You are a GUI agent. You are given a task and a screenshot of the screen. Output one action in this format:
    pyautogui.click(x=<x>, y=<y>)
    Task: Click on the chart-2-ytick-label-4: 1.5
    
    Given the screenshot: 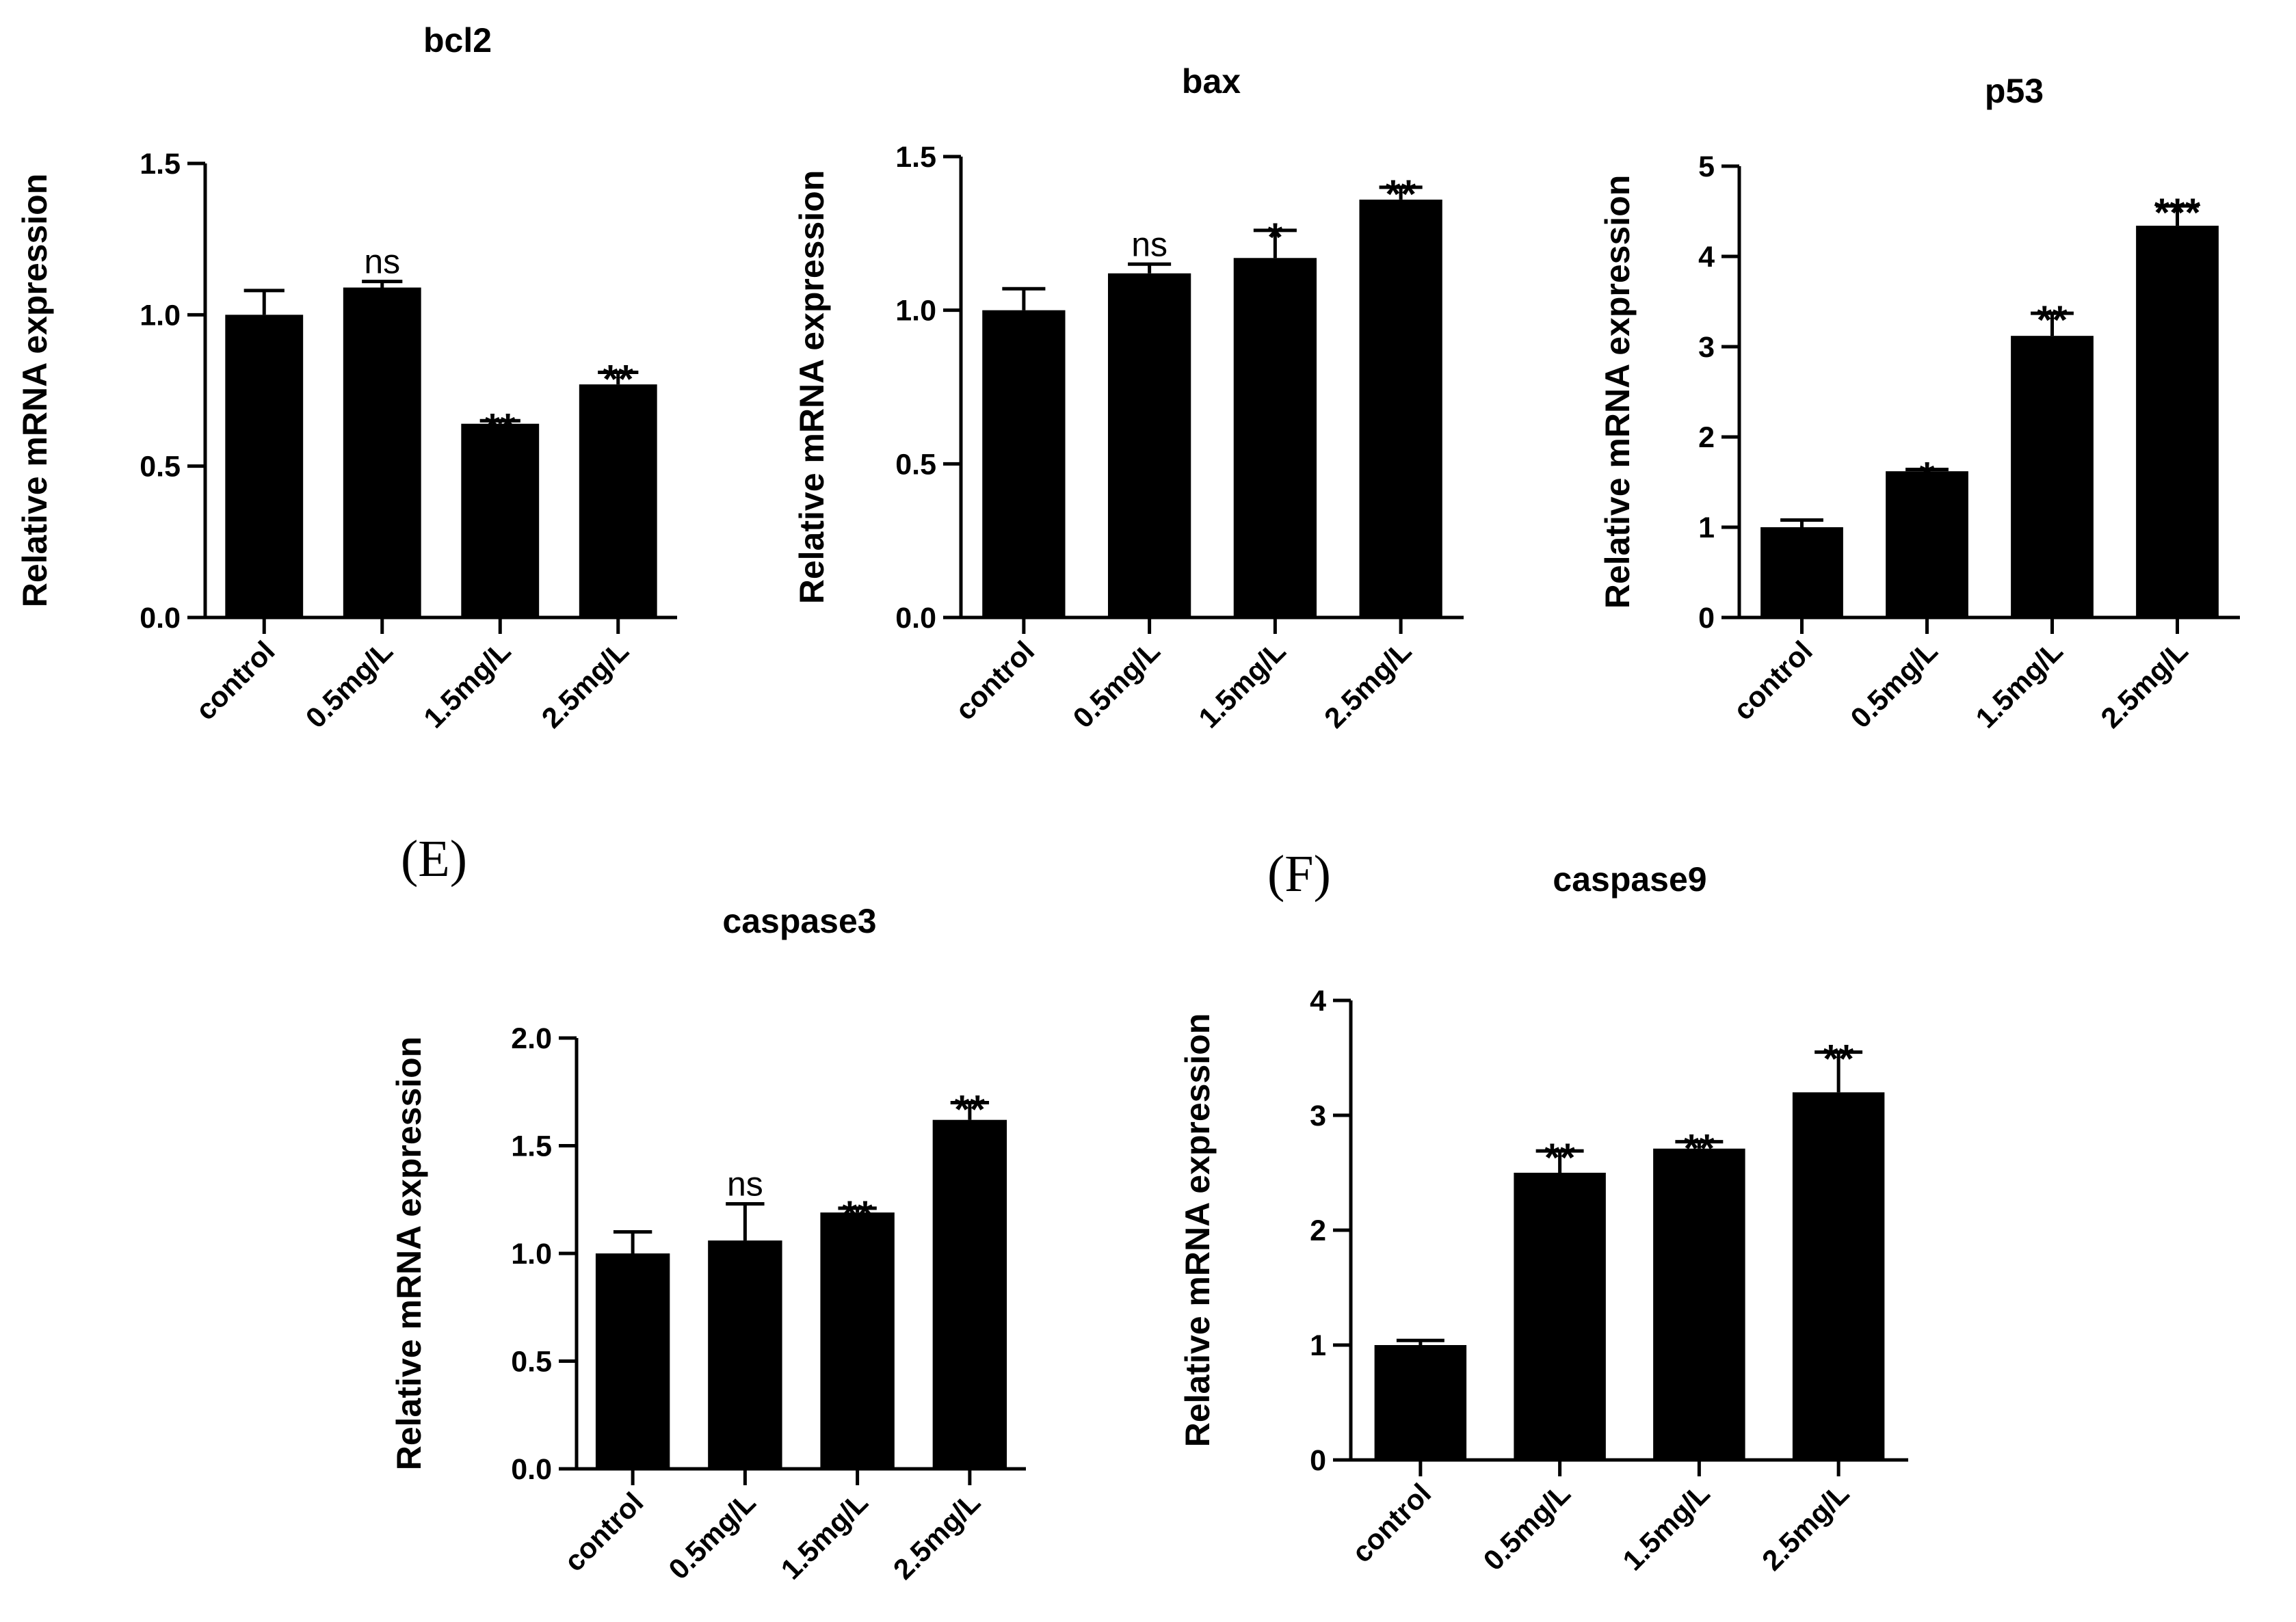 What is the action you would take?
    pyautogui.click(x=915, y=157)
    